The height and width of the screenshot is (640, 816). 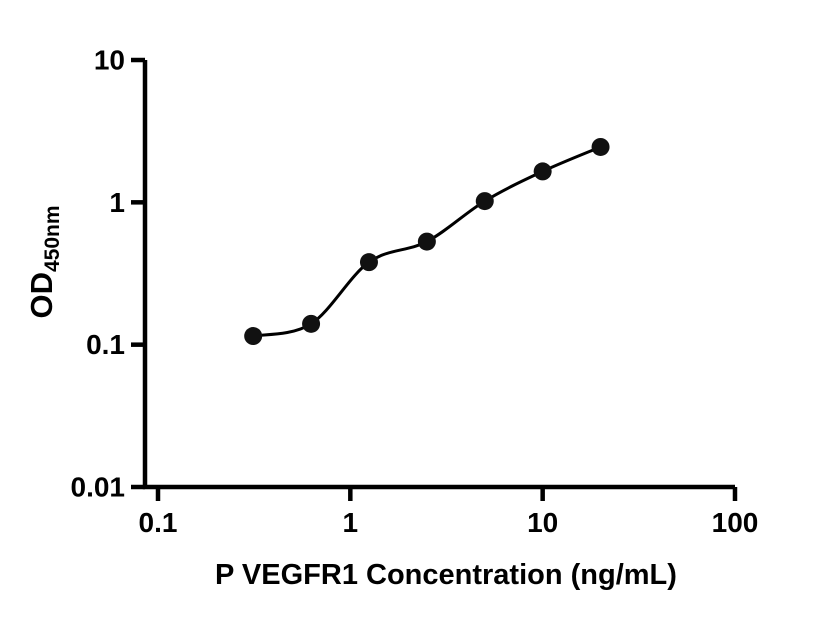 What do you see at coordinates (351, 522) in the screenshot?
I see `x-tick-label: 1` at bounding box center [351, 522].